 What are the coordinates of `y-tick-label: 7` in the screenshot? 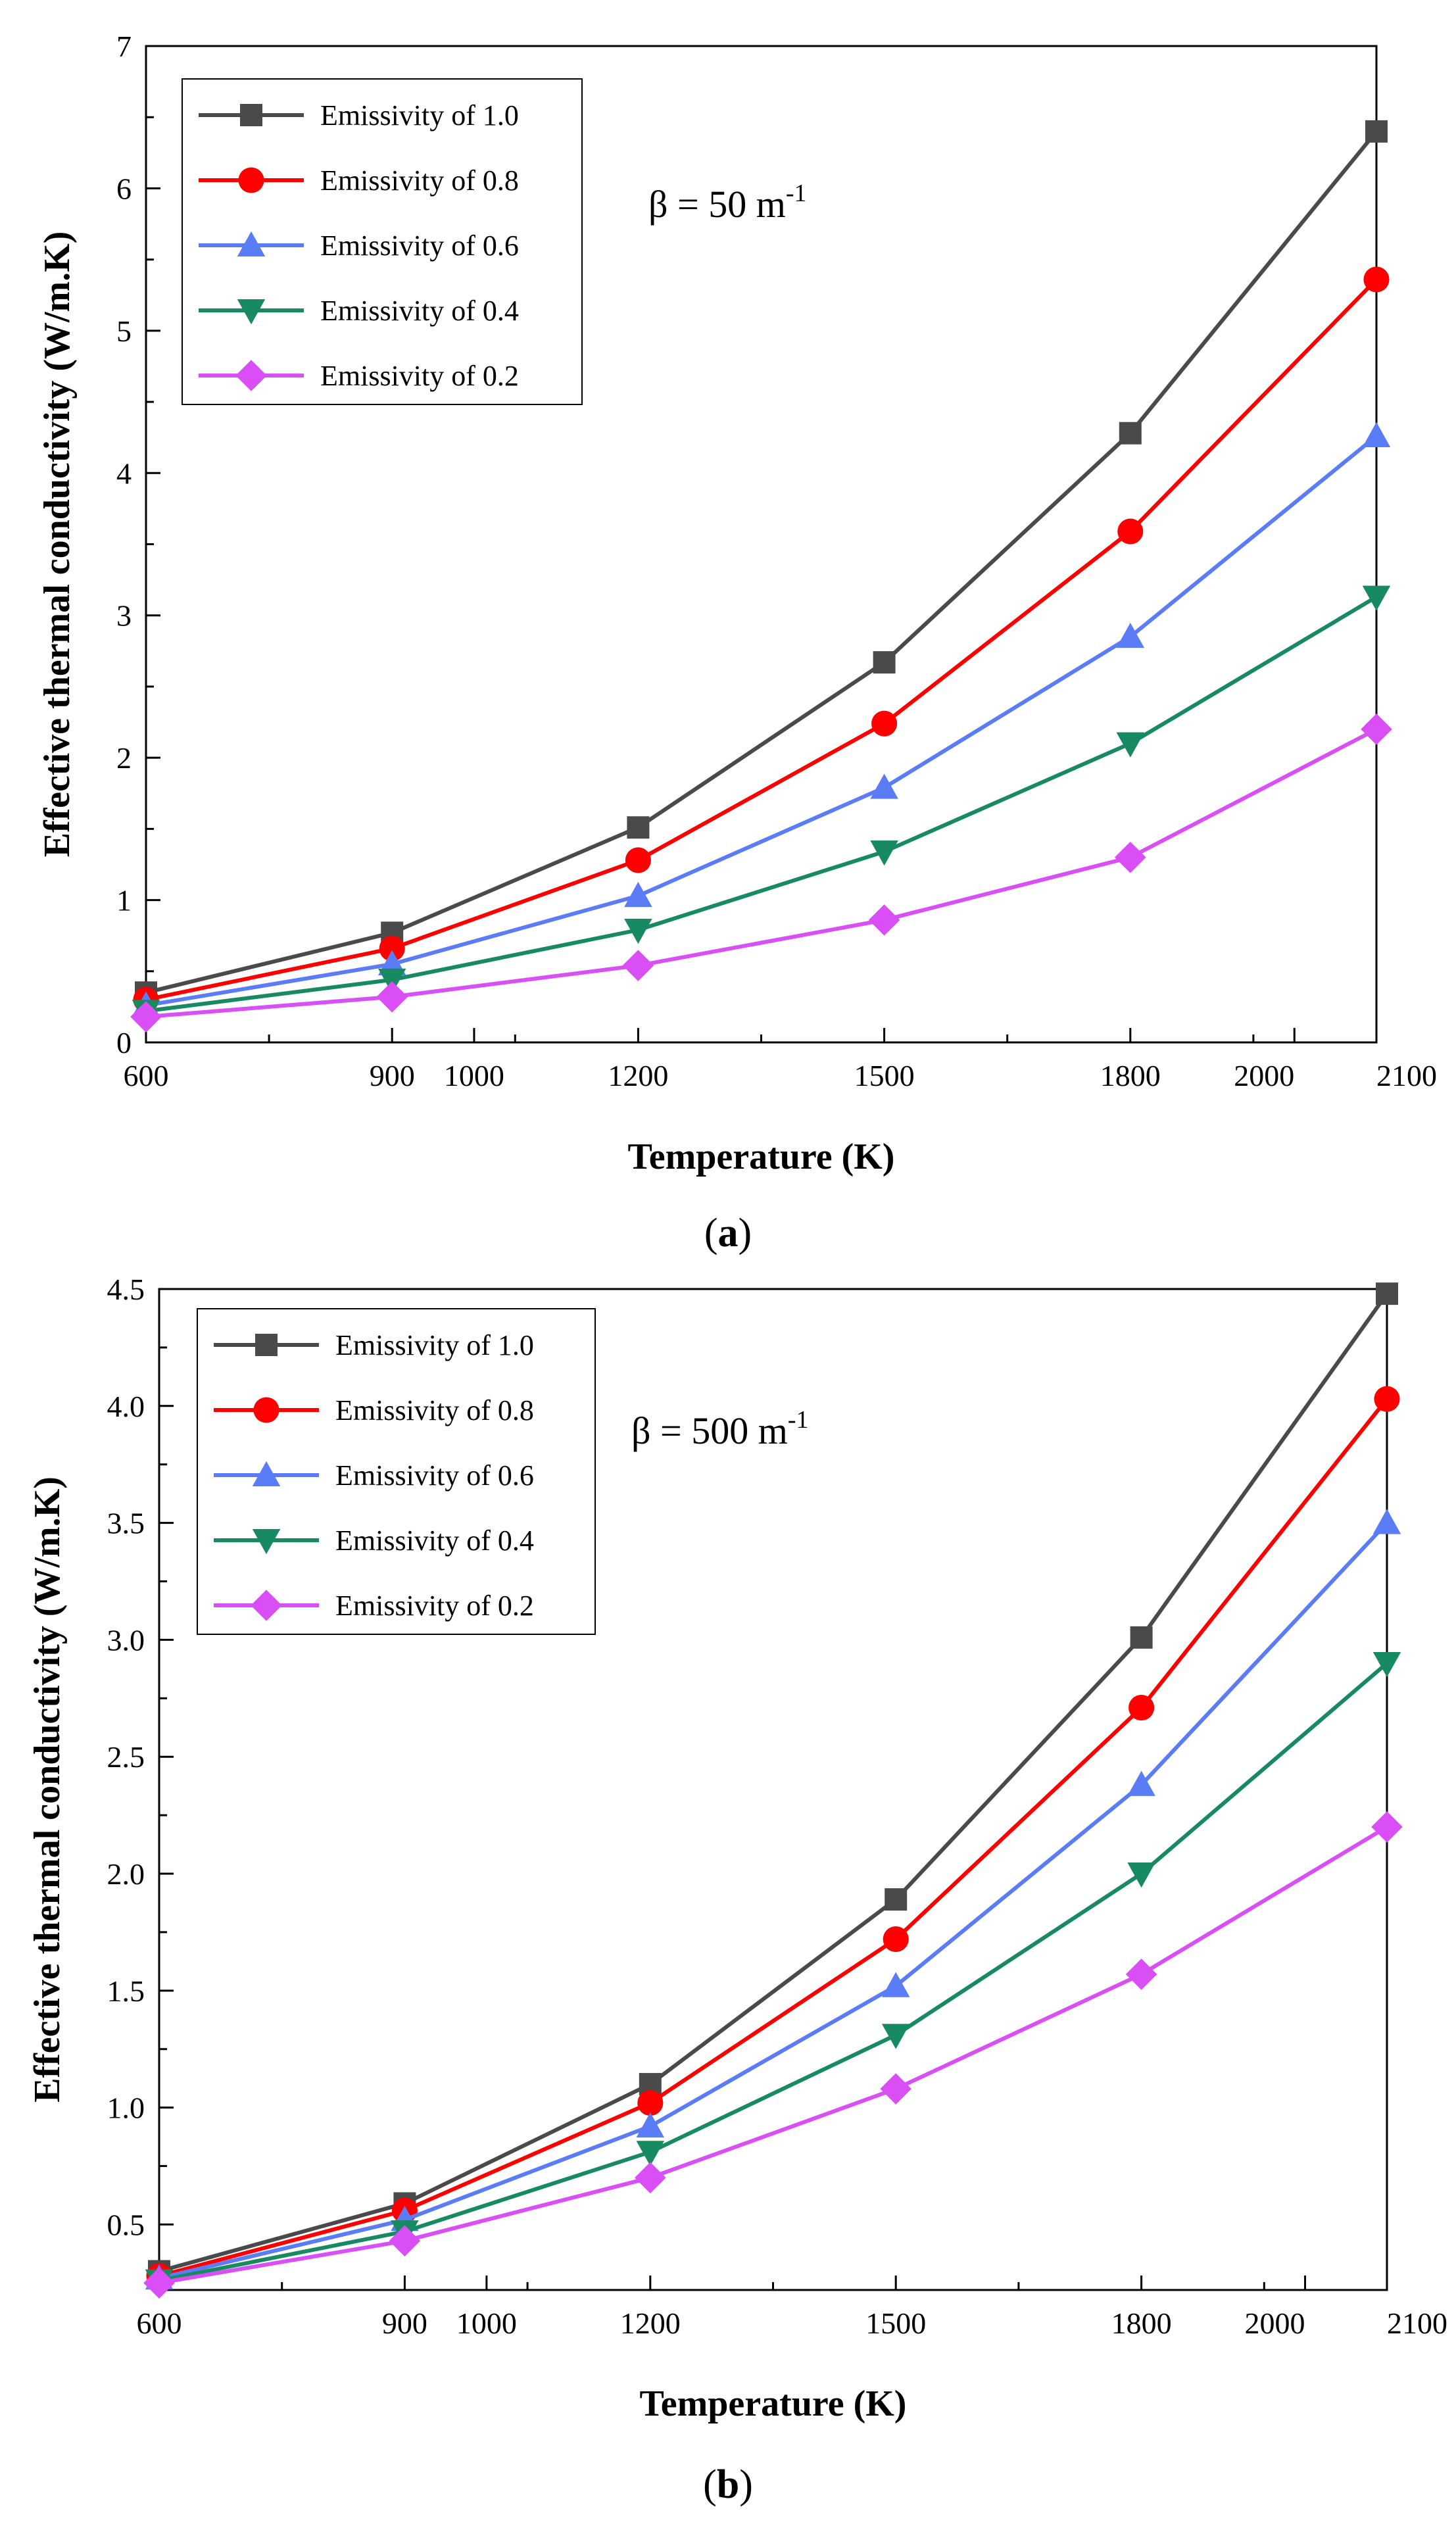 It's located at (124, 46).